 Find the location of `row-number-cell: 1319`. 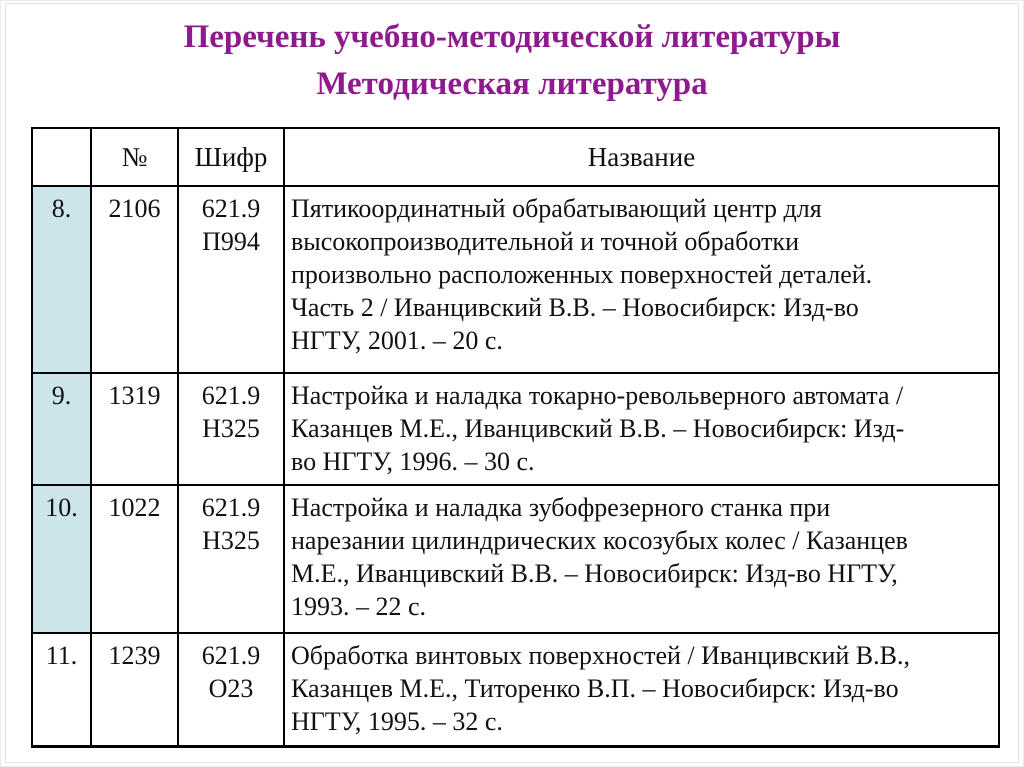

row-number-cell: 1319 is located at coordinates (134, 429).